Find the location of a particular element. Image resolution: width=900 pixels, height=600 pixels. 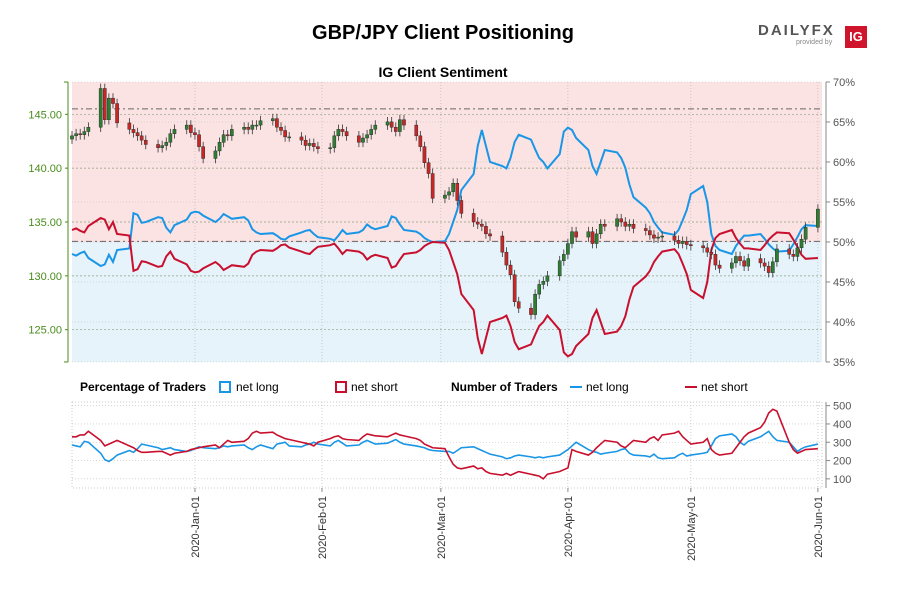

lower-tick-label: 300 is located at coordinates (842, 443).